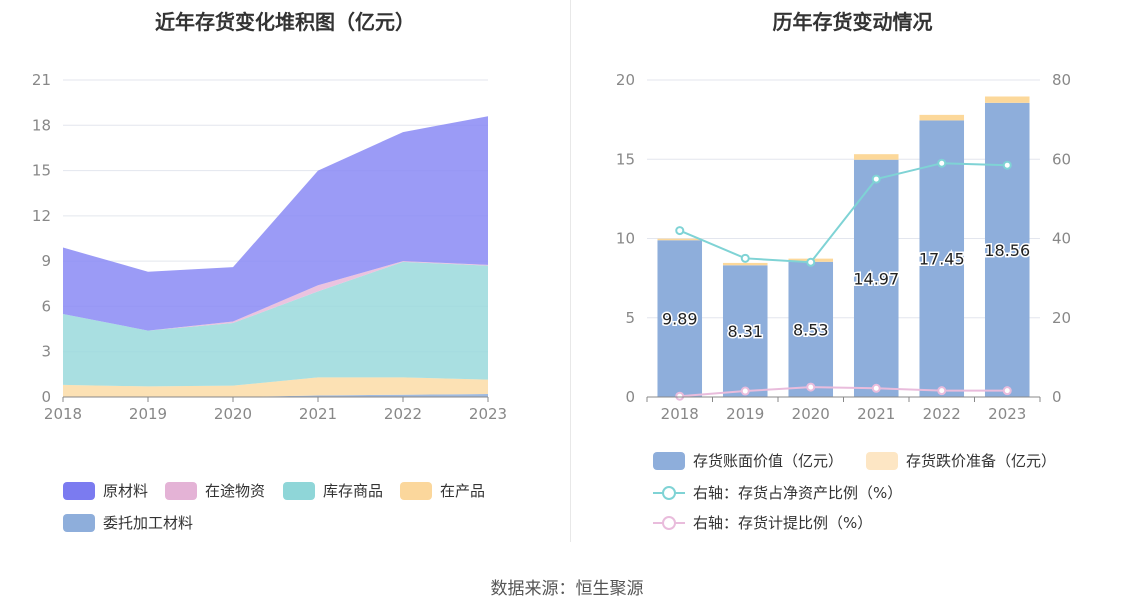  I want to click on legend-item: 在途物资, so click(215, 490).